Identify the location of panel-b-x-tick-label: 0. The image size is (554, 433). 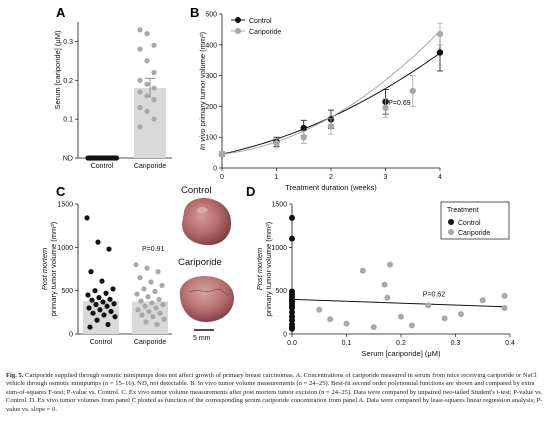
(222, 177).